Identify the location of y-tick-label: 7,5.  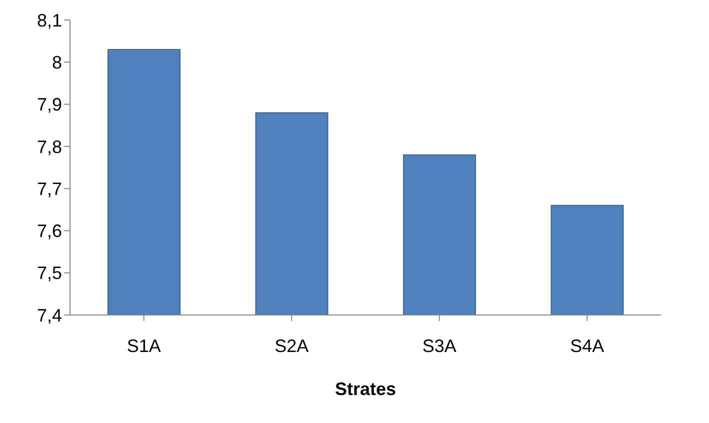
(49, 273).